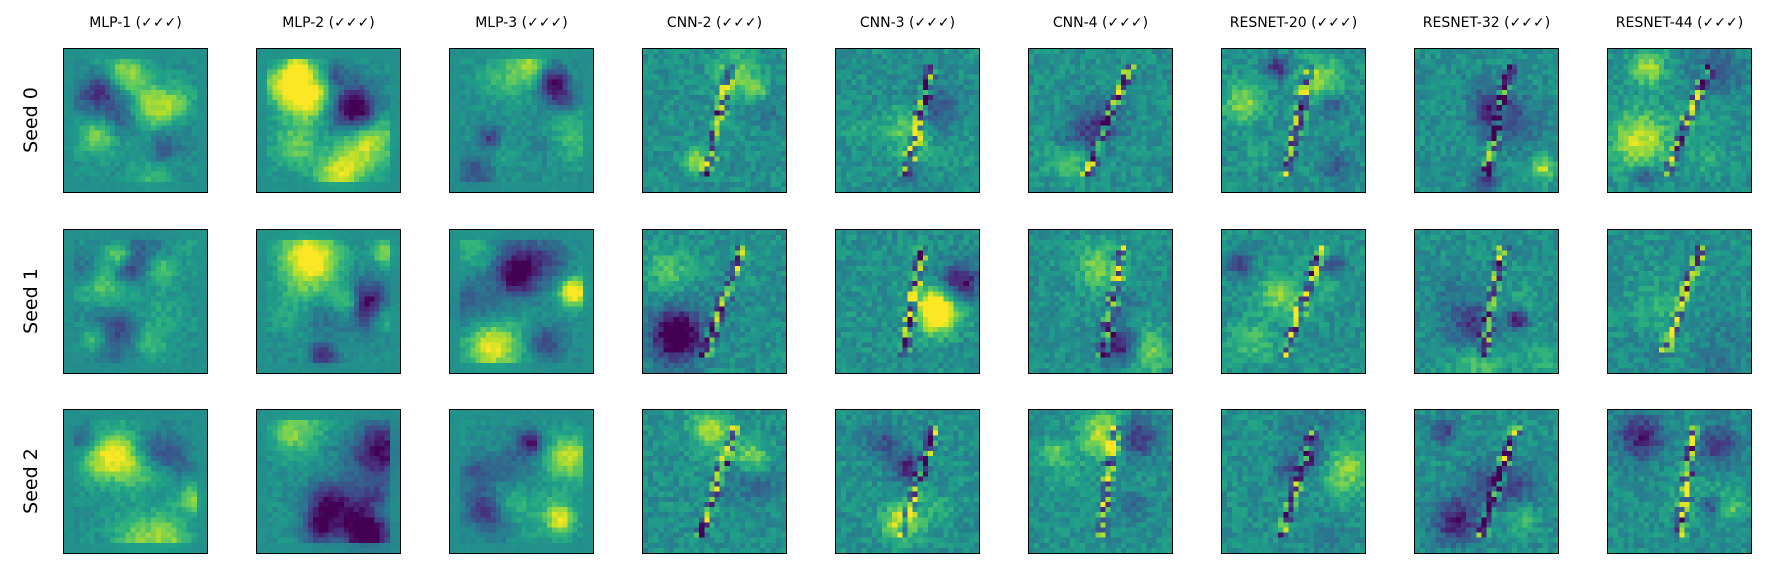 This screenshot has height=584, width=1775. What do you see at coordinates (328, 23) in the screenshot?
I see `column-title-2: MLP-2 (✓✓✓)` at bounding box center [328, 23].